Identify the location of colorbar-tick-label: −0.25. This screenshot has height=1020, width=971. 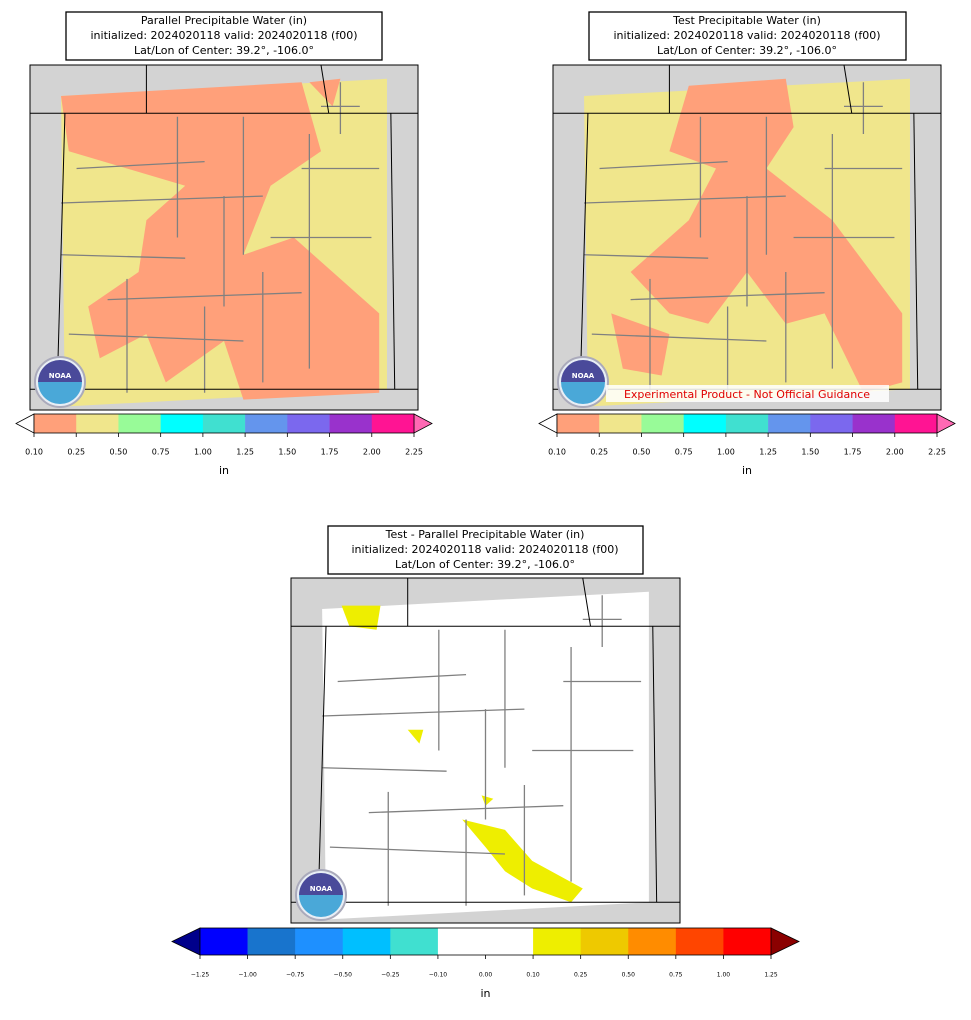
(390, 975).